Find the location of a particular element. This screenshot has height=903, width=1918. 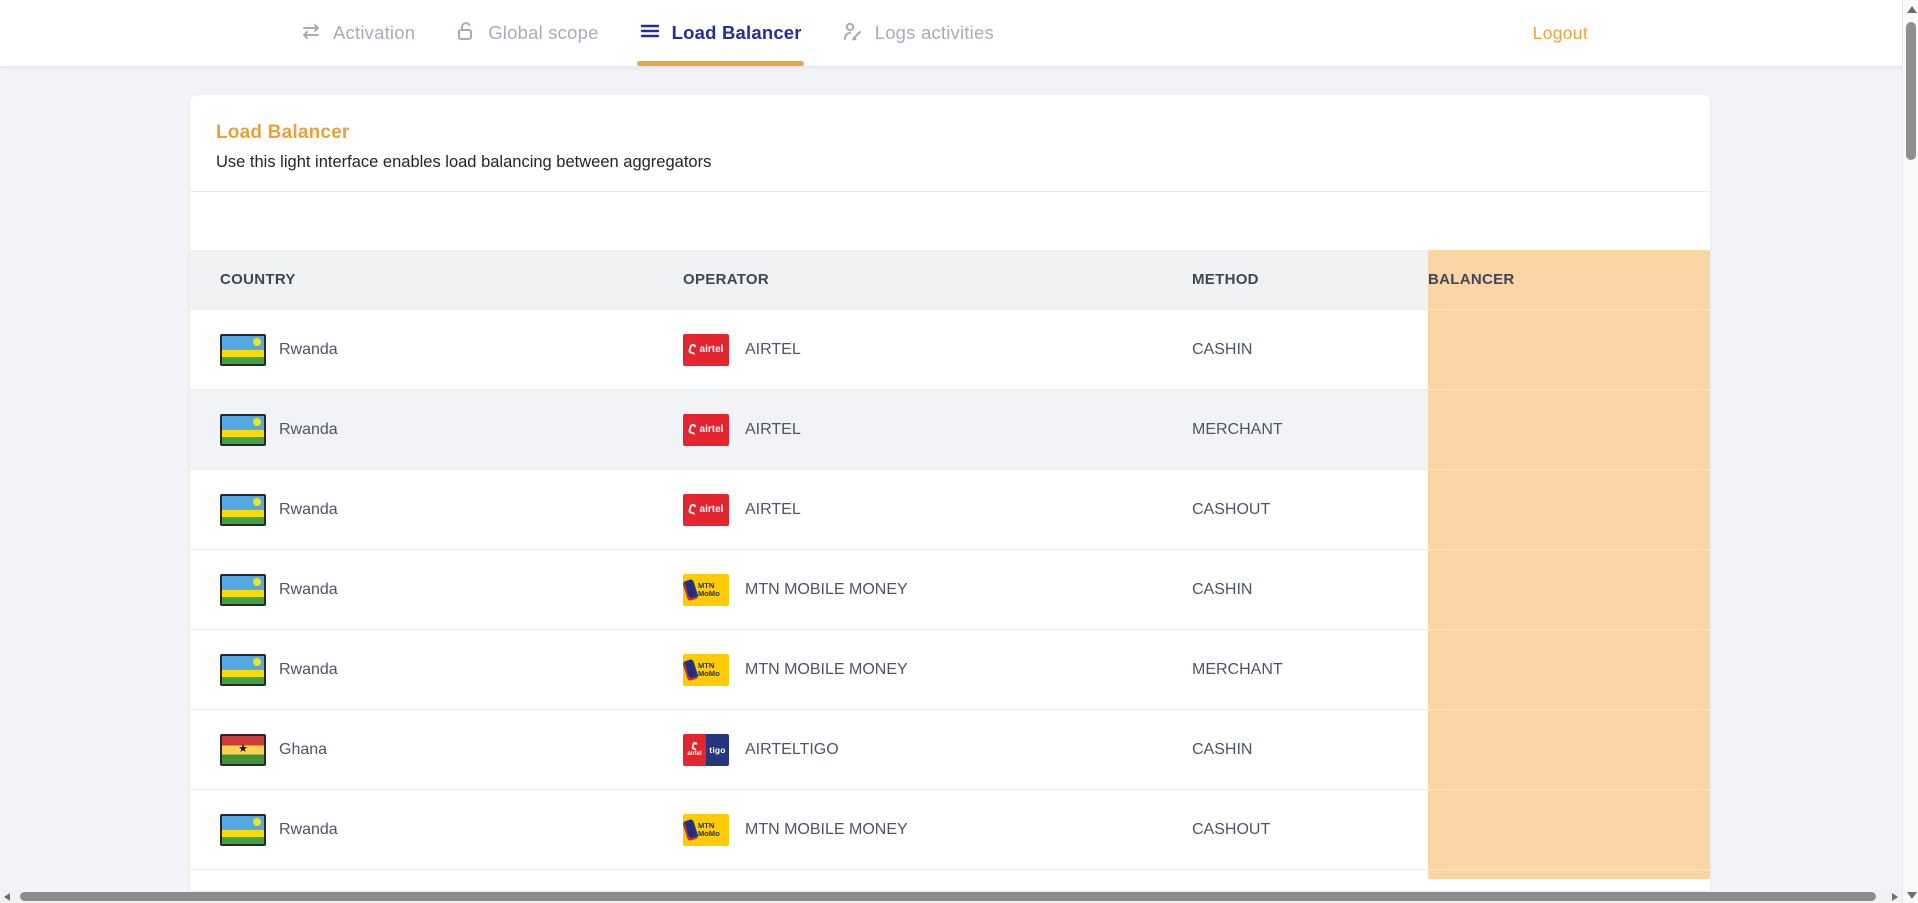

swap-arrows-icon is located at coordinates (311, 33).